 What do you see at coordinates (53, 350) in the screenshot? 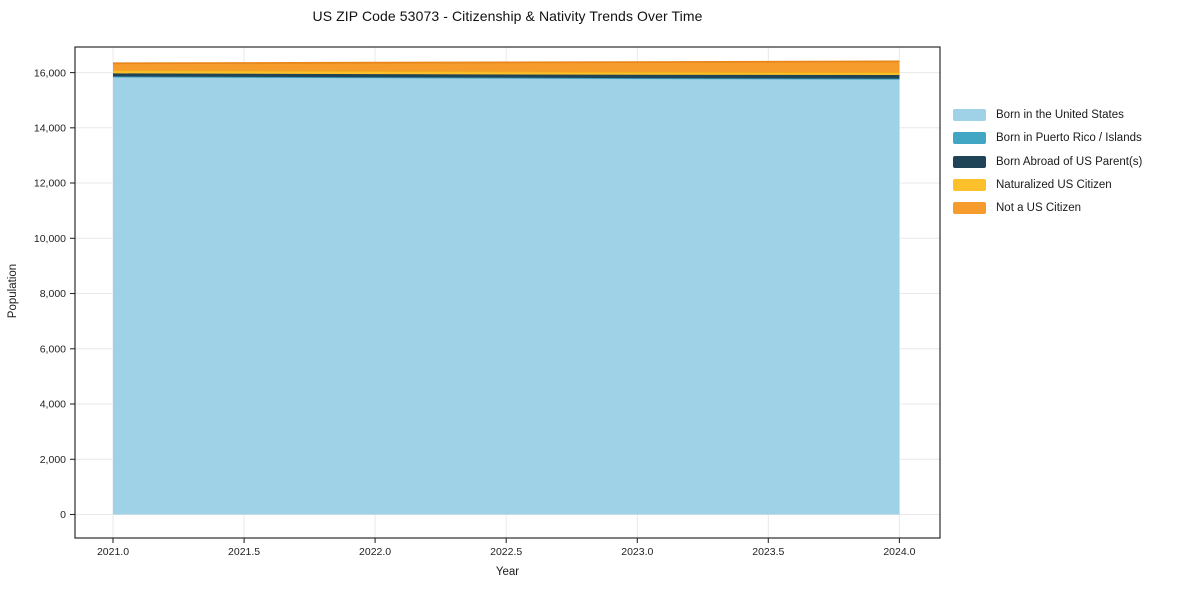
I see `y-tick-label: 6,000` at bounding box center [53, 350].